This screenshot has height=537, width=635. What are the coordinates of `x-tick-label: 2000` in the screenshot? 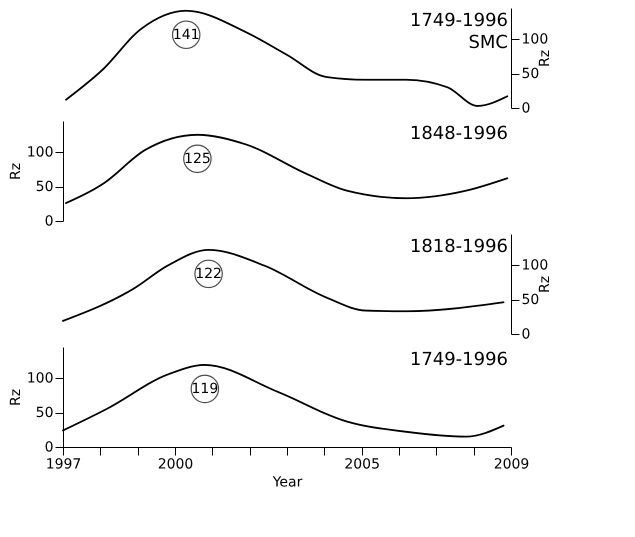 It's located at (176, 464).